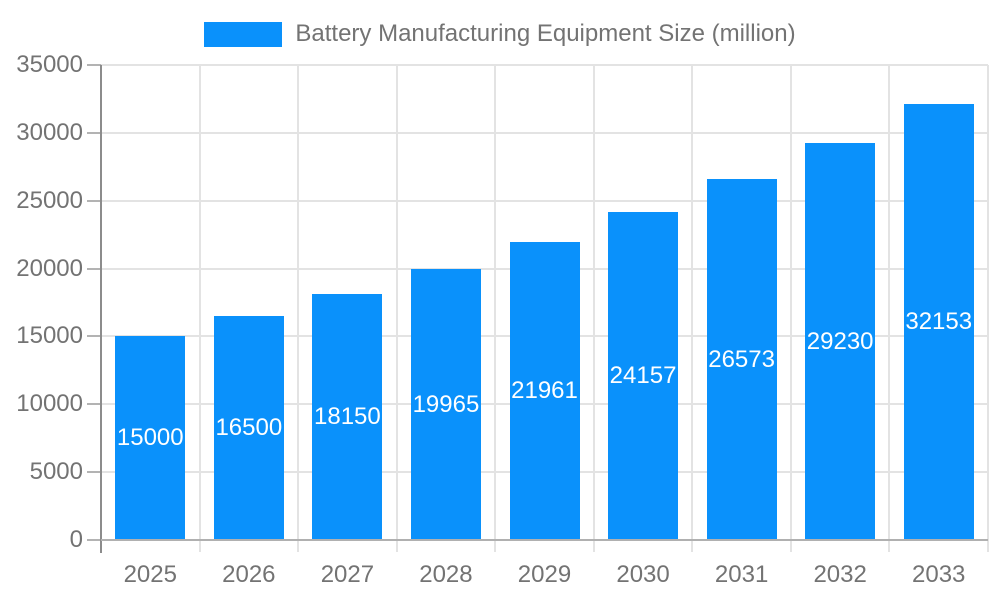  I want to click on bar: 24157, so click(643, 376).